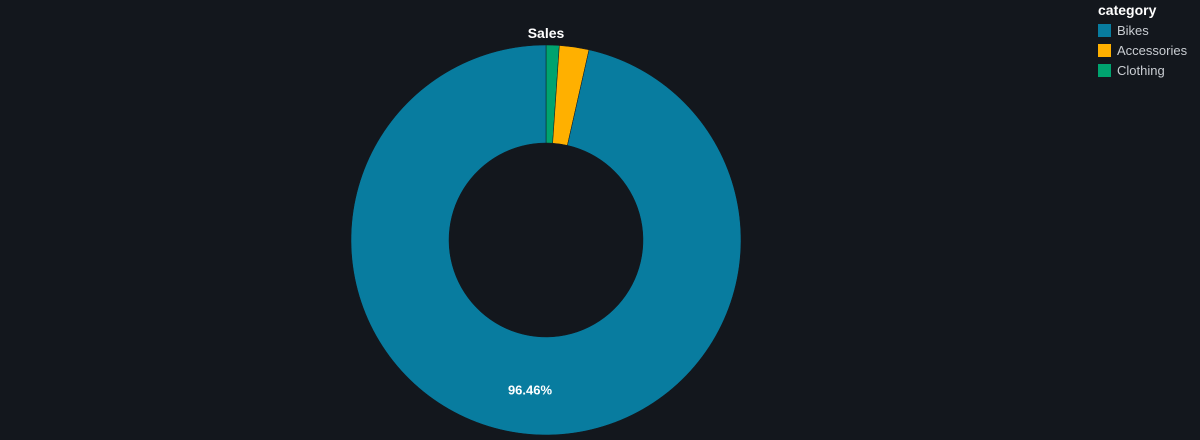 This screenshot has height=440, width=1200. Describe the element at coordinates (1141, 70) in the screenshot. I see `legend-label-clothing: Clothing` at that location.